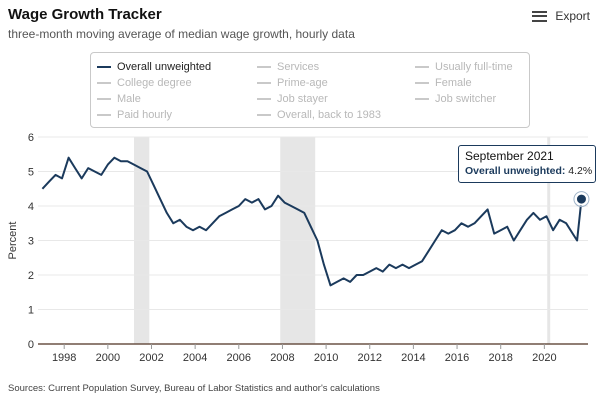  I want to click on y-axis-label: Percent, so click(13, 241).